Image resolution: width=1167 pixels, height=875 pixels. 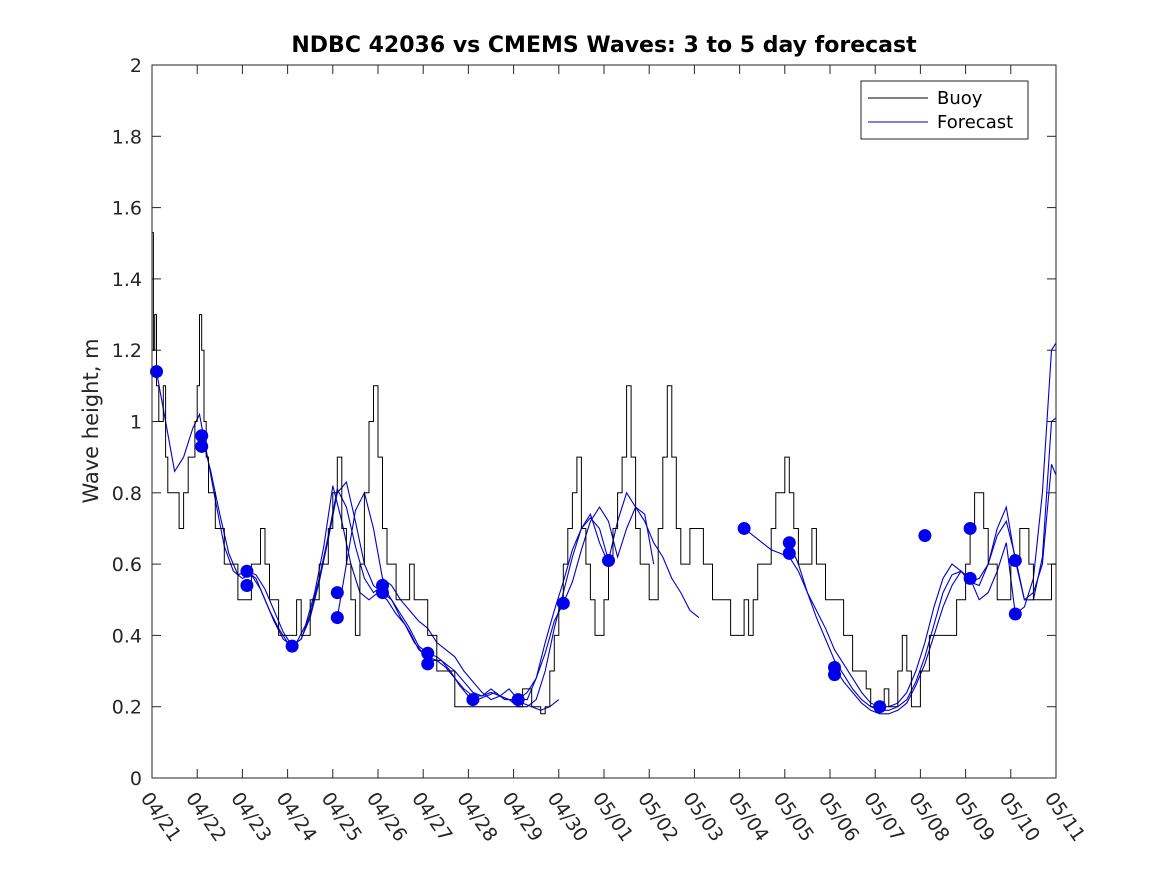 I want to click on y-tick-label: 0, so click(x=136, y=779).